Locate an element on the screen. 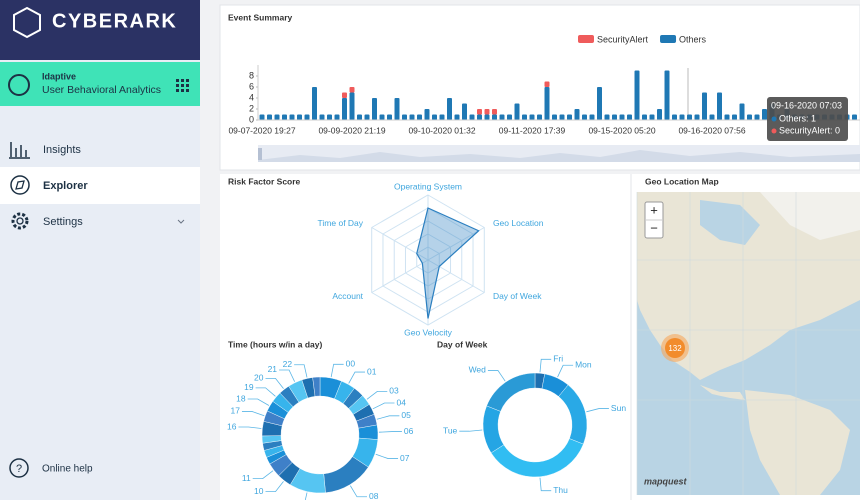 This screenshot has height=500, width=860. cluster is located at coordinates (675, 348).